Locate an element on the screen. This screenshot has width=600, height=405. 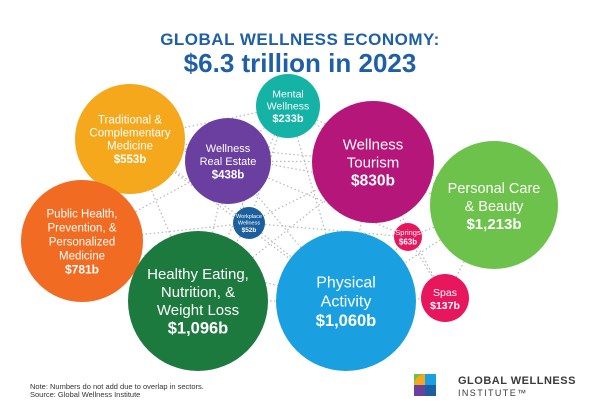
bubble-value: $781b is located at coordinates (82, 270).